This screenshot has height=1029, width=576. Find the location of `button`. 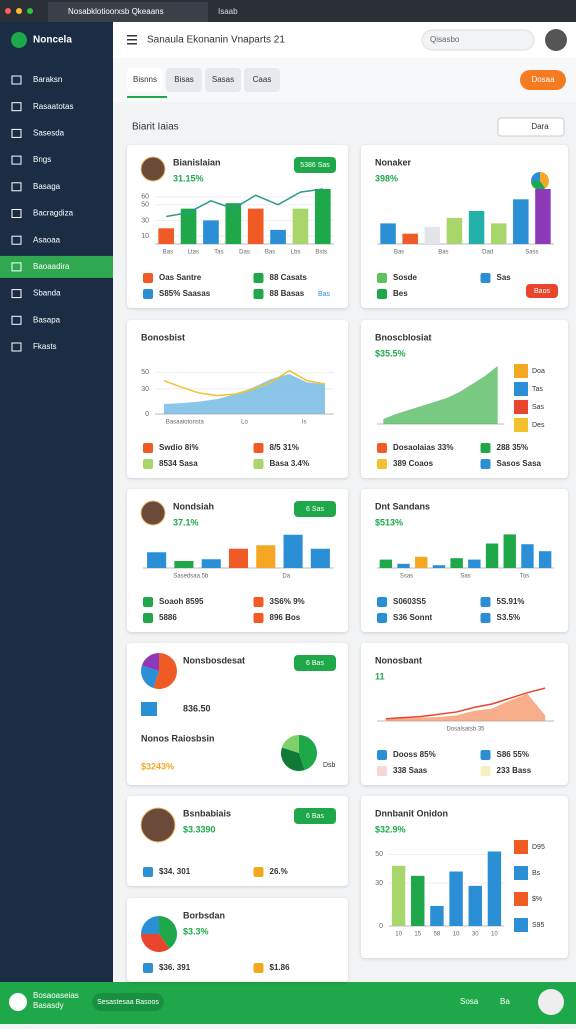

button is located at coordinates (543, 80).